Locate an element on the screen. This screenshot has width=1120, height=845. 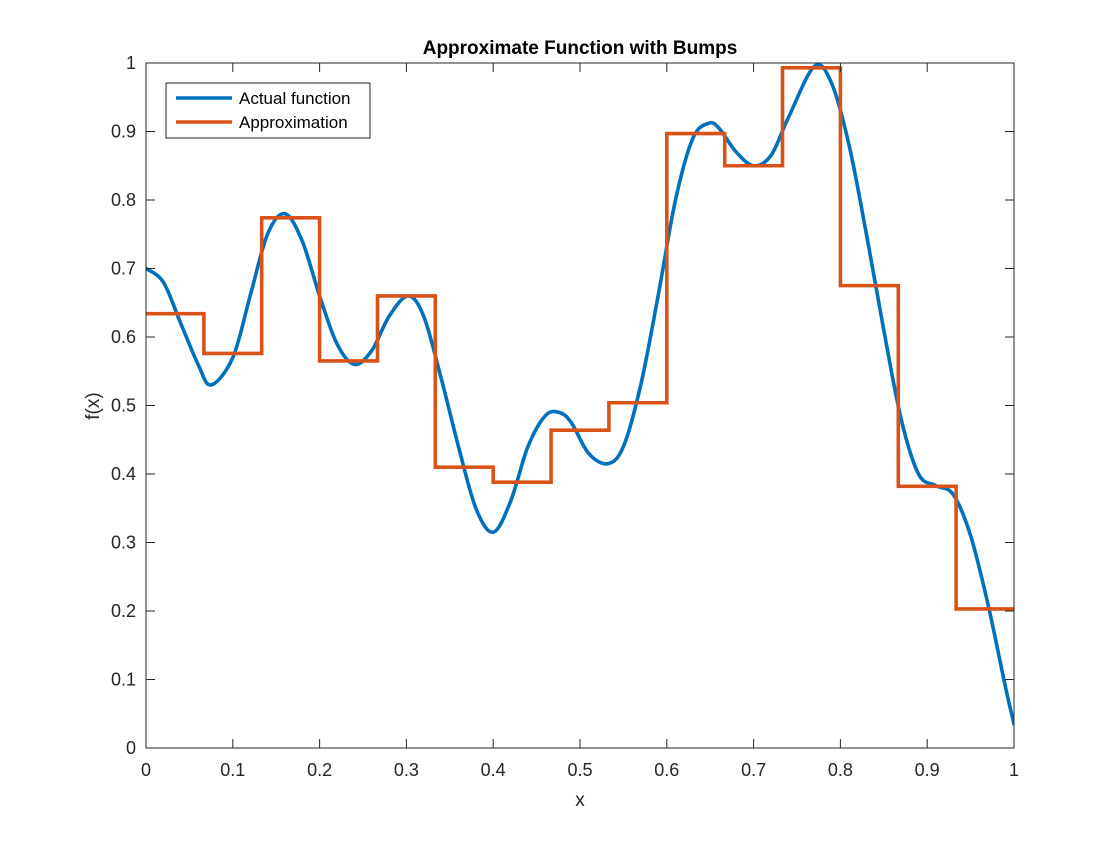
y-tick-label: 0.7 is located at coordinates (123, 269).